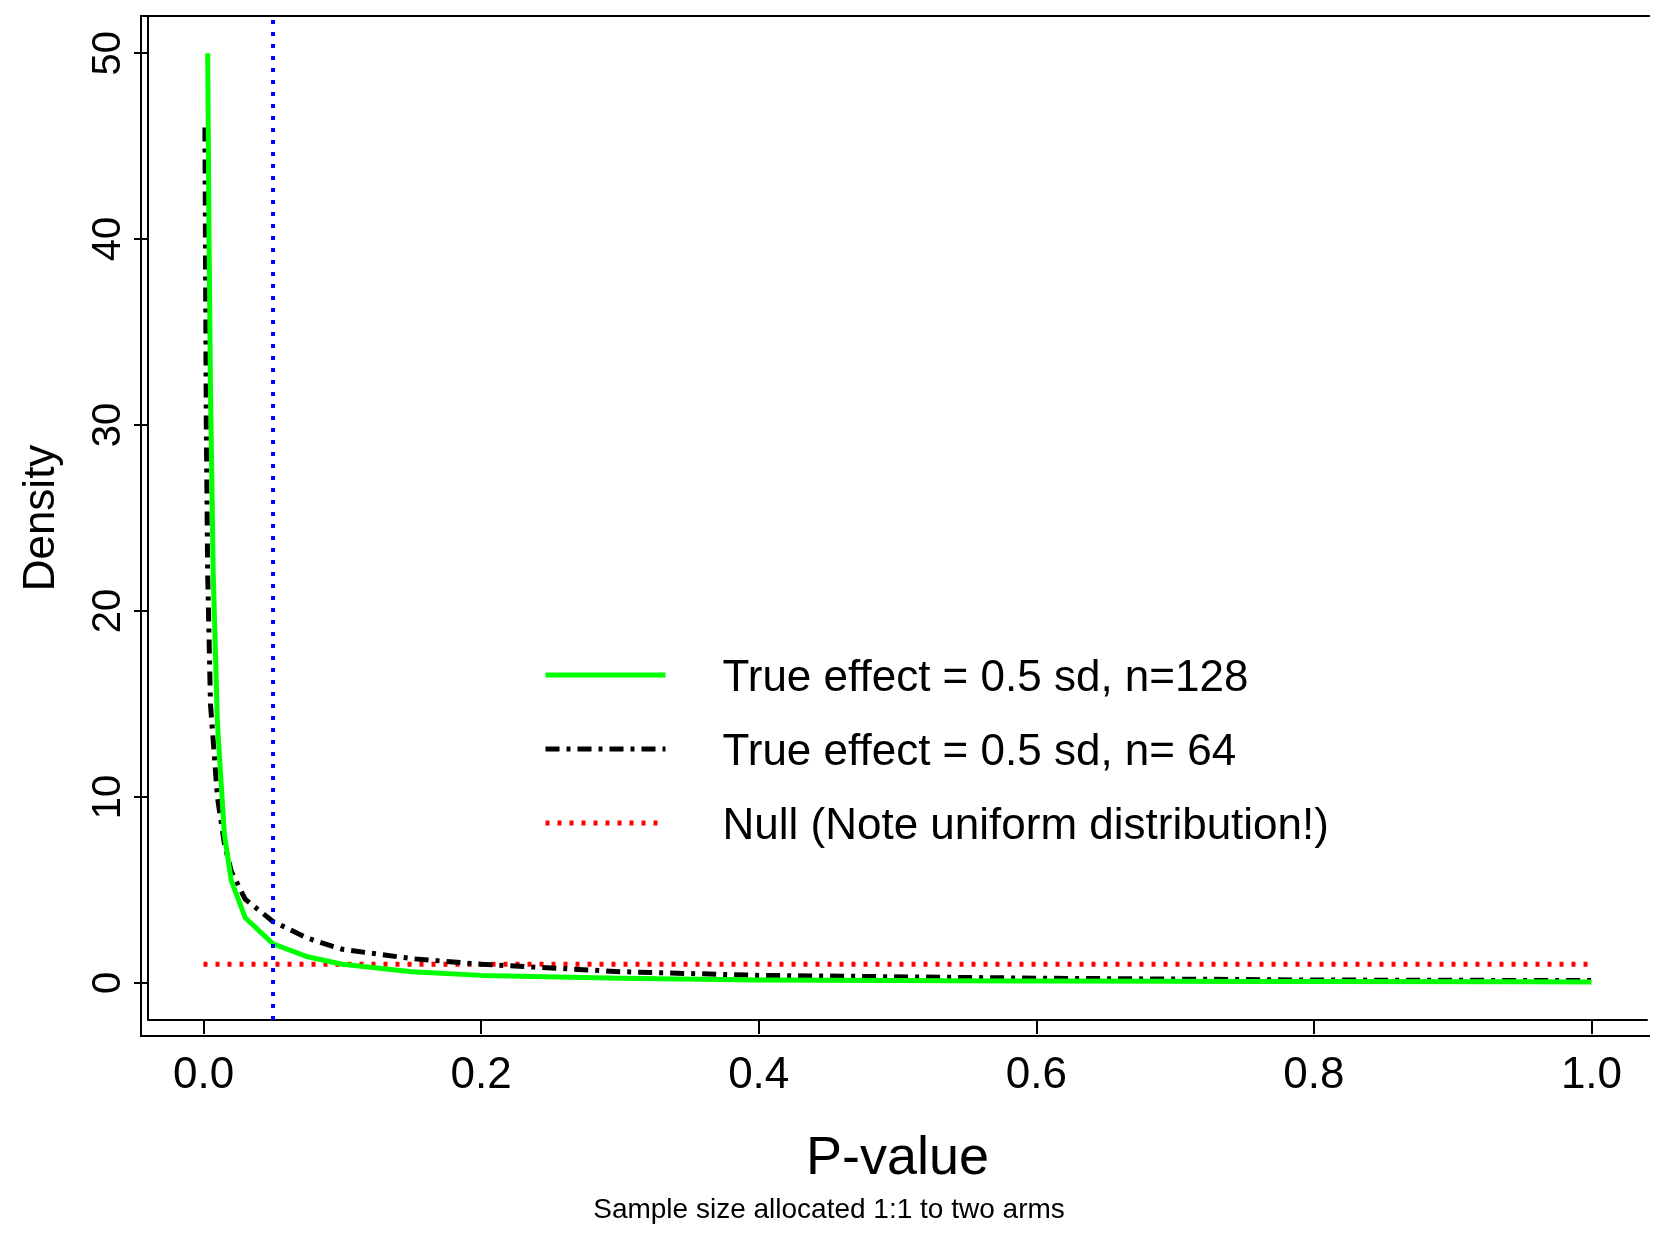  Describe the element at coordinates (203, 1072) in the screenshot. I see `x-tick-label: 0.0` at that location.